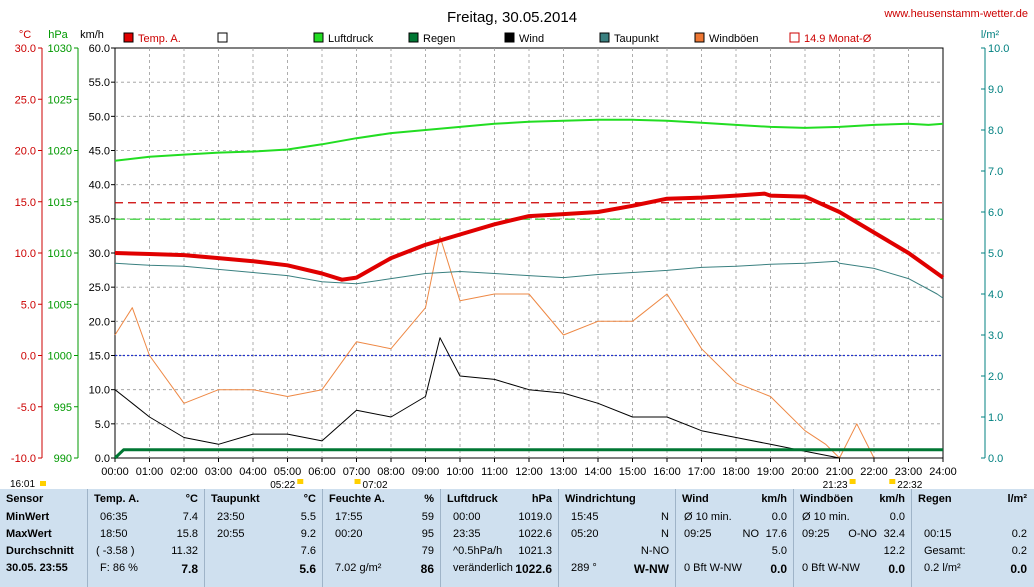 This screenshot has height=587, width=1034. I want to click on summary-cell-value: 1019.0, so click(535, 517).